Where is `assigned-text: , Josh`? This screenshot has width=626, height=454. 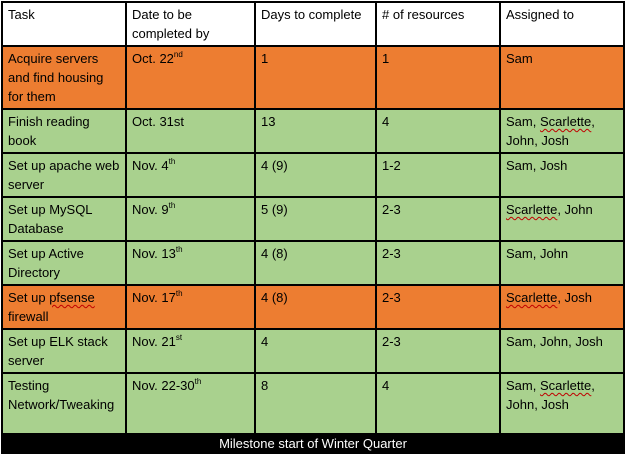
assigned-text: , Josh is located at coordinates (574, 297).